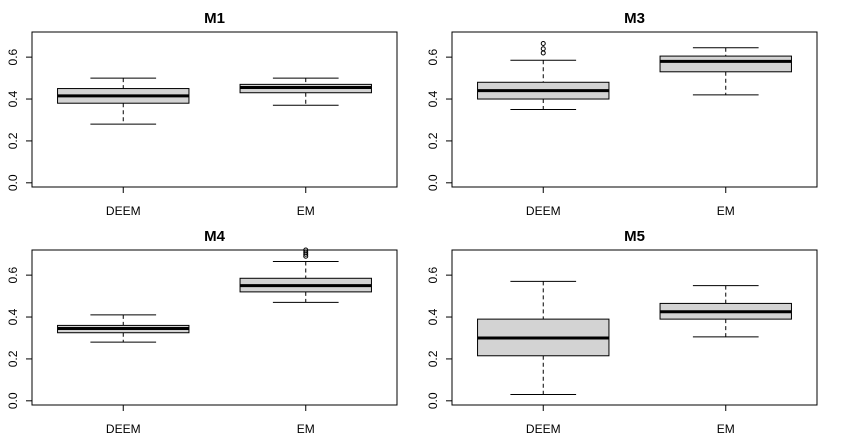 The image size is (848, 437). I want to click on panel-title: M5, so click(634, 236).